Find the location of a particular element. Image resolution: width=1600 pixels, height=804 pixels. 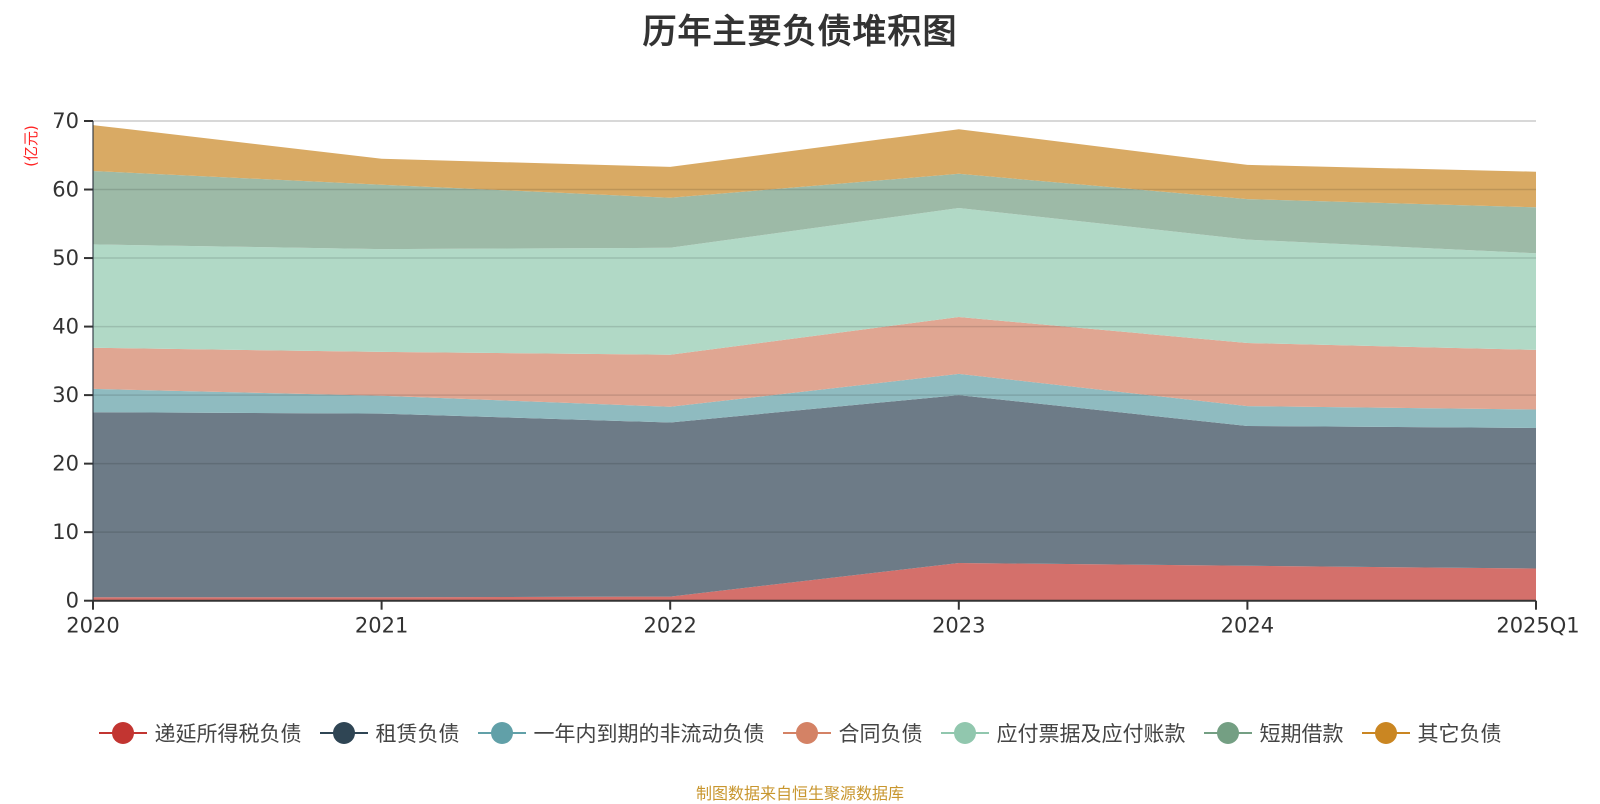

x-tick-label: 2022 is located at coordinates (669, 626).